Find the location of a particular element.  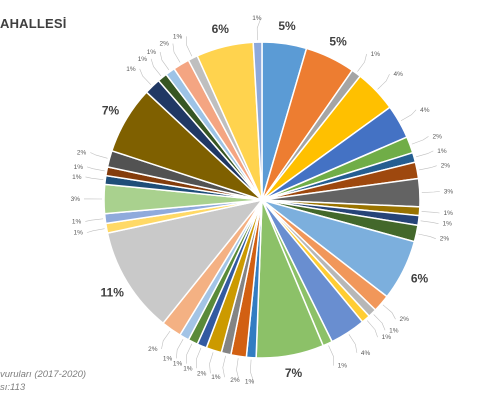

chart-title: AHALLESİ is located at coordinates (33, 23).